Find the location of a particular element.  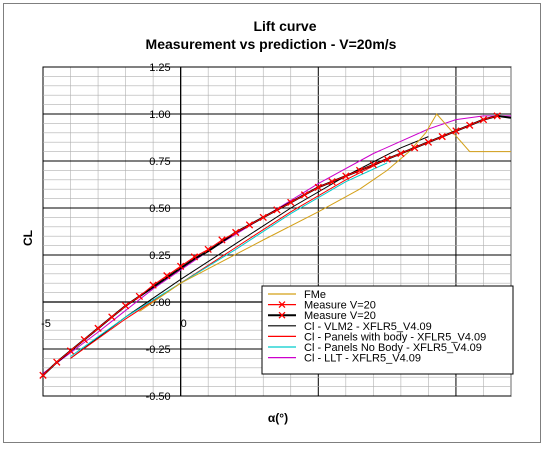

legend-label: FMe is located at coordinates (315, 295).